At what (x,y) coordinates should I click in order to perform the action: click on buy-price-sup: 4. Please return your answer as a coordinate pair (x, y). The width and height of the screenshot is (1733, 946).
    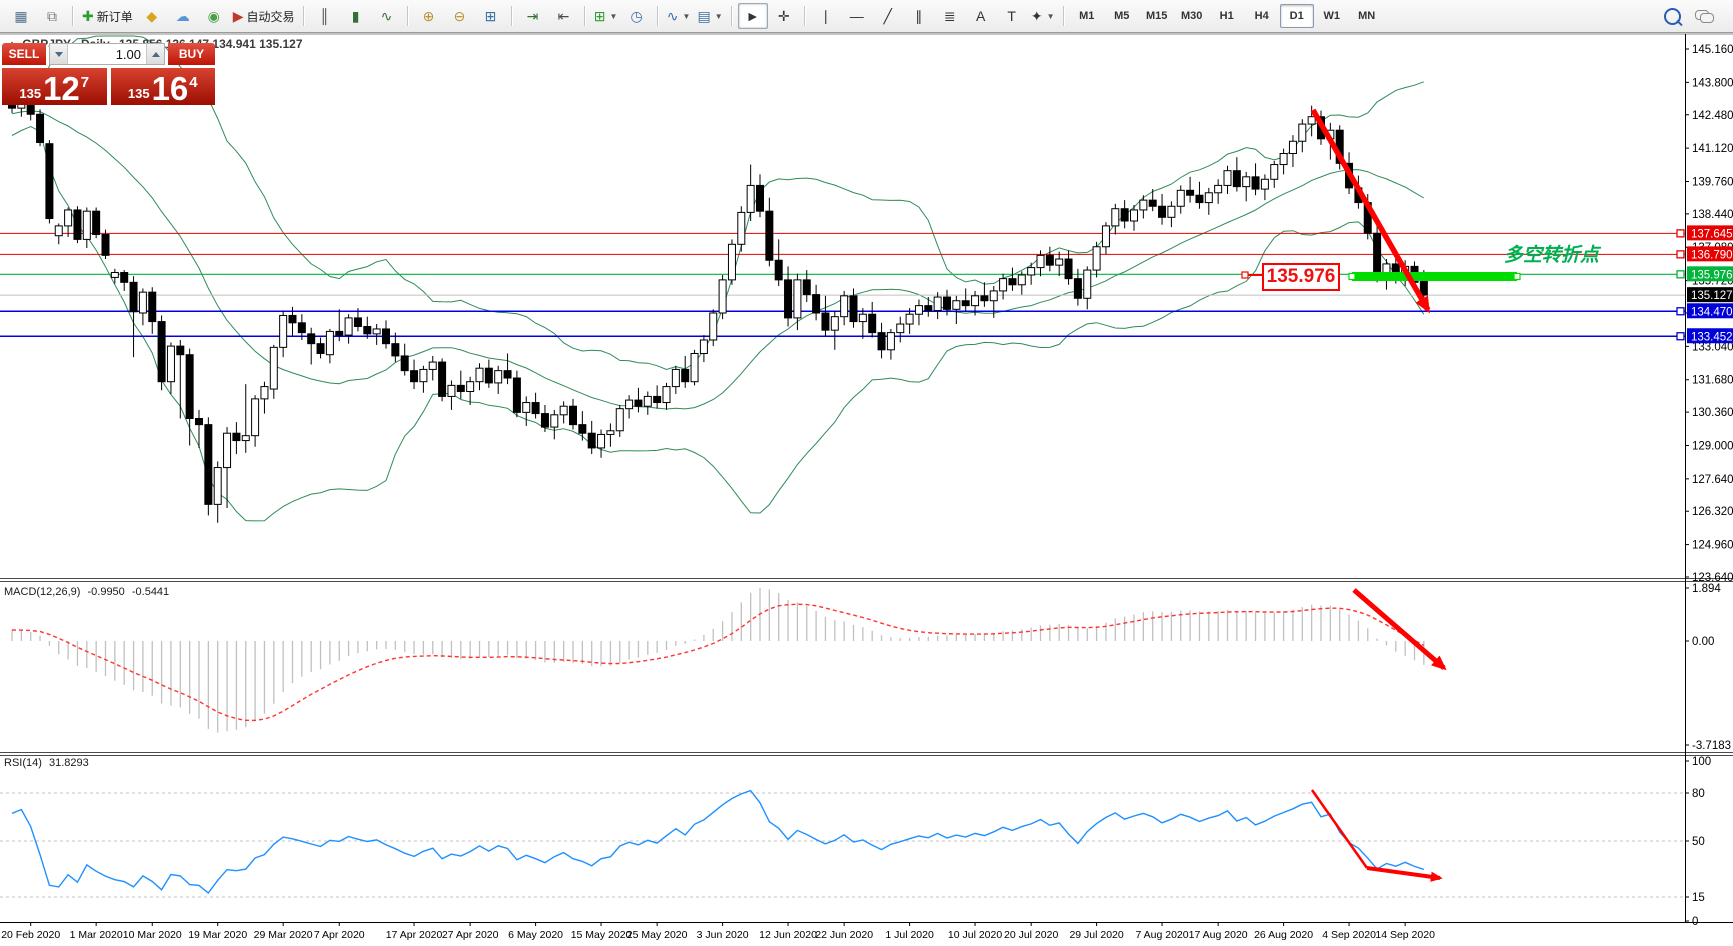
    Looking at the image, I should click on (193, 82).